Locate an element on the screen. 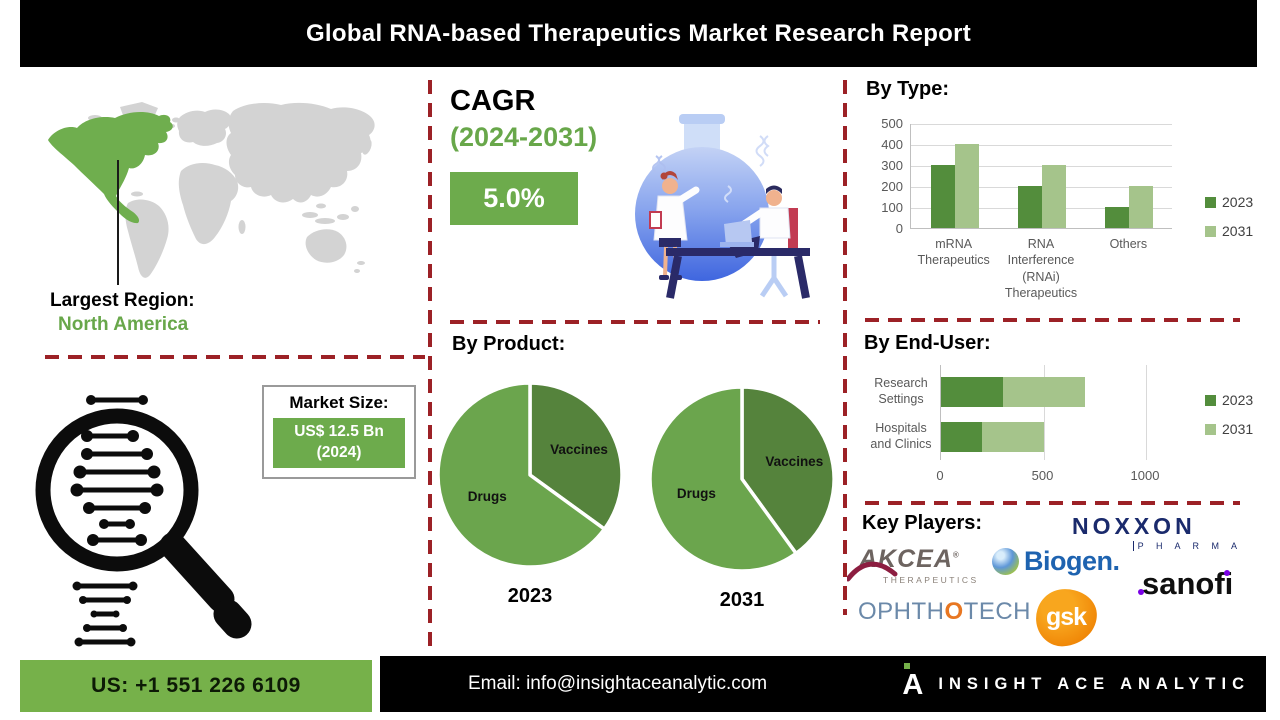 The image size is (1280, 720). y-tick-label: 300 is located at coordinates (892, 165).